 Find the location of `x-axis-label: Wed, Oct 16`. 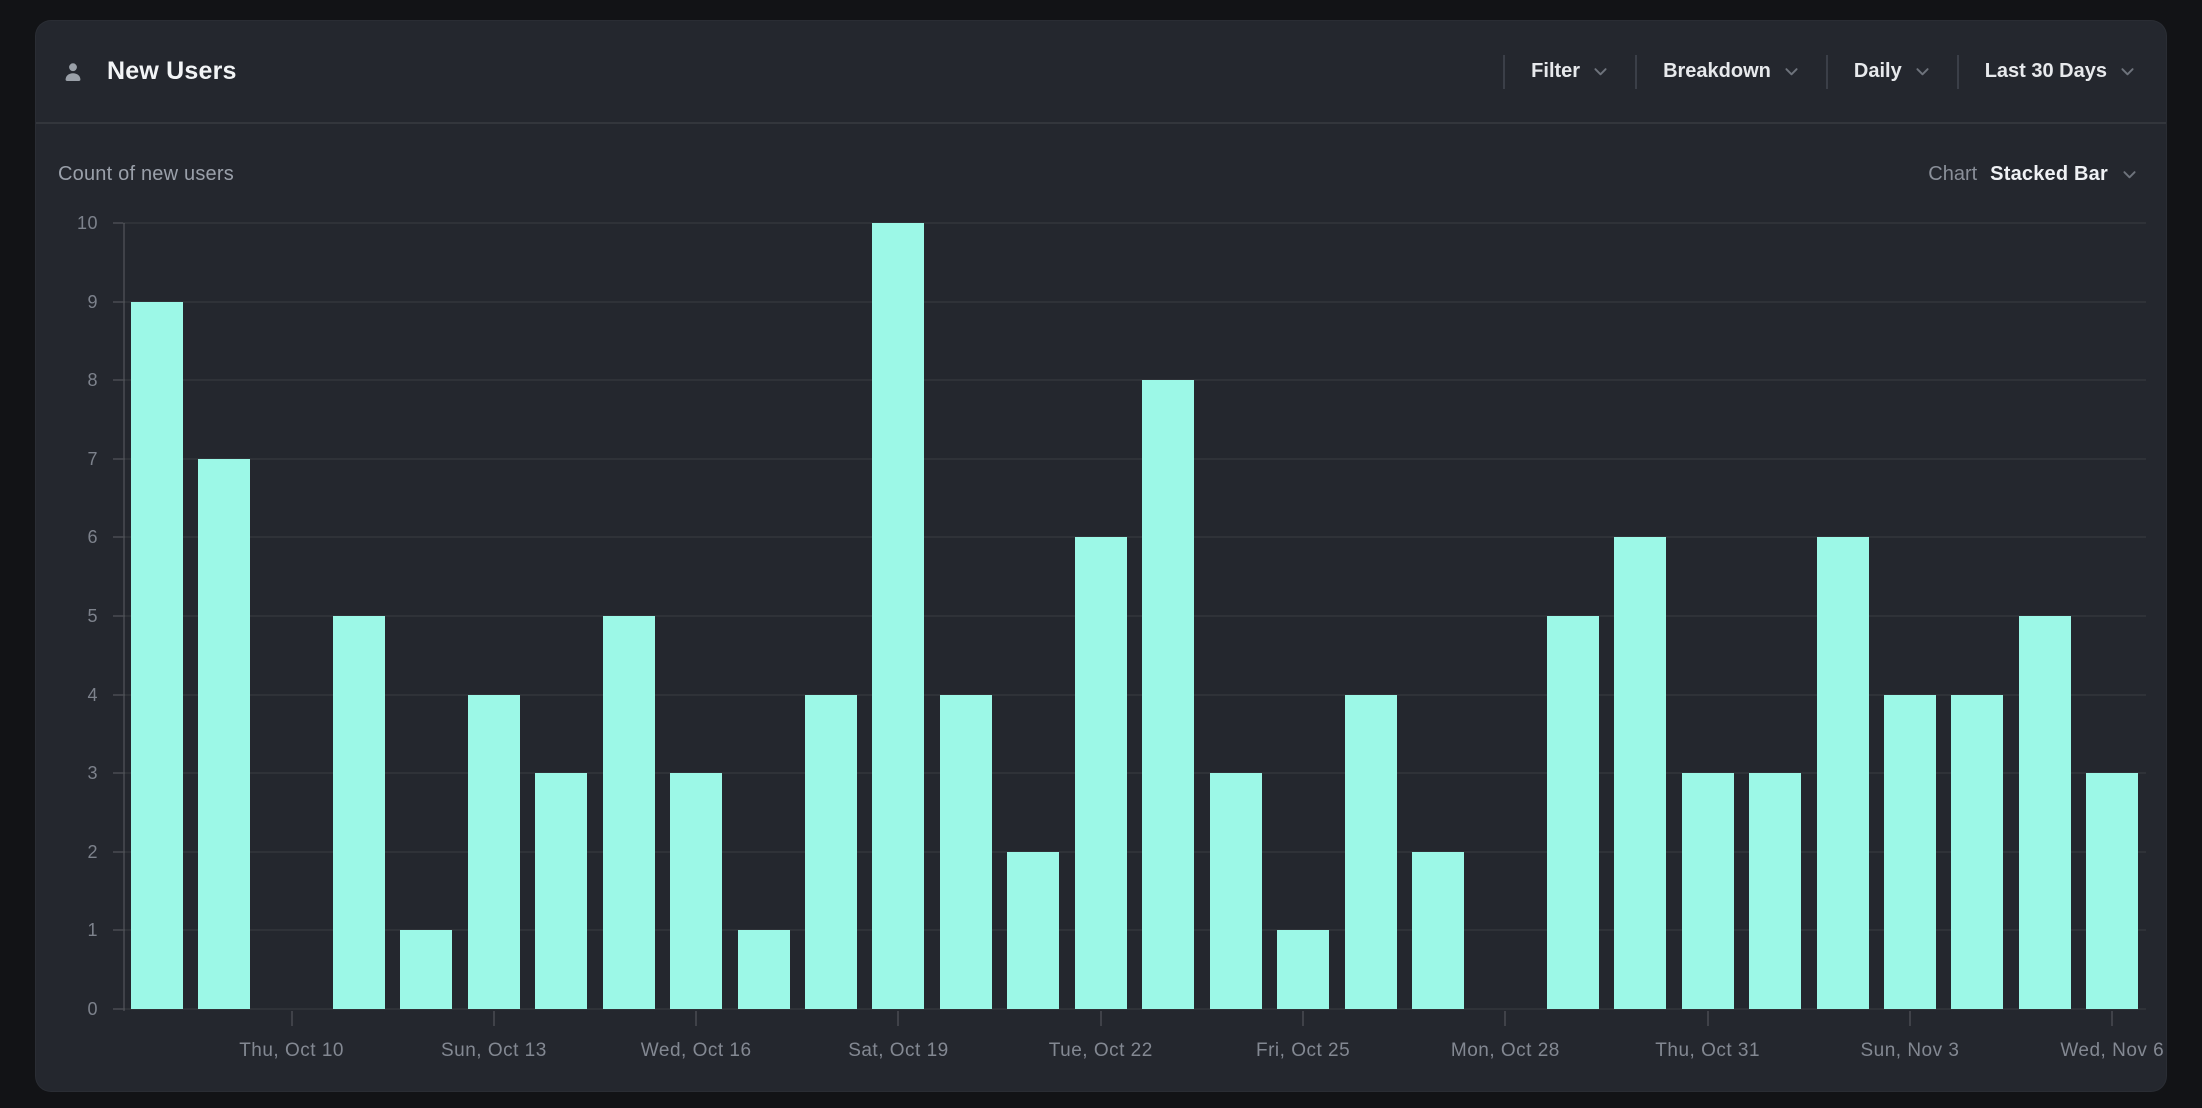

x-axis-label: Wed, Oct 16 is located at coordinates (696, 1050).